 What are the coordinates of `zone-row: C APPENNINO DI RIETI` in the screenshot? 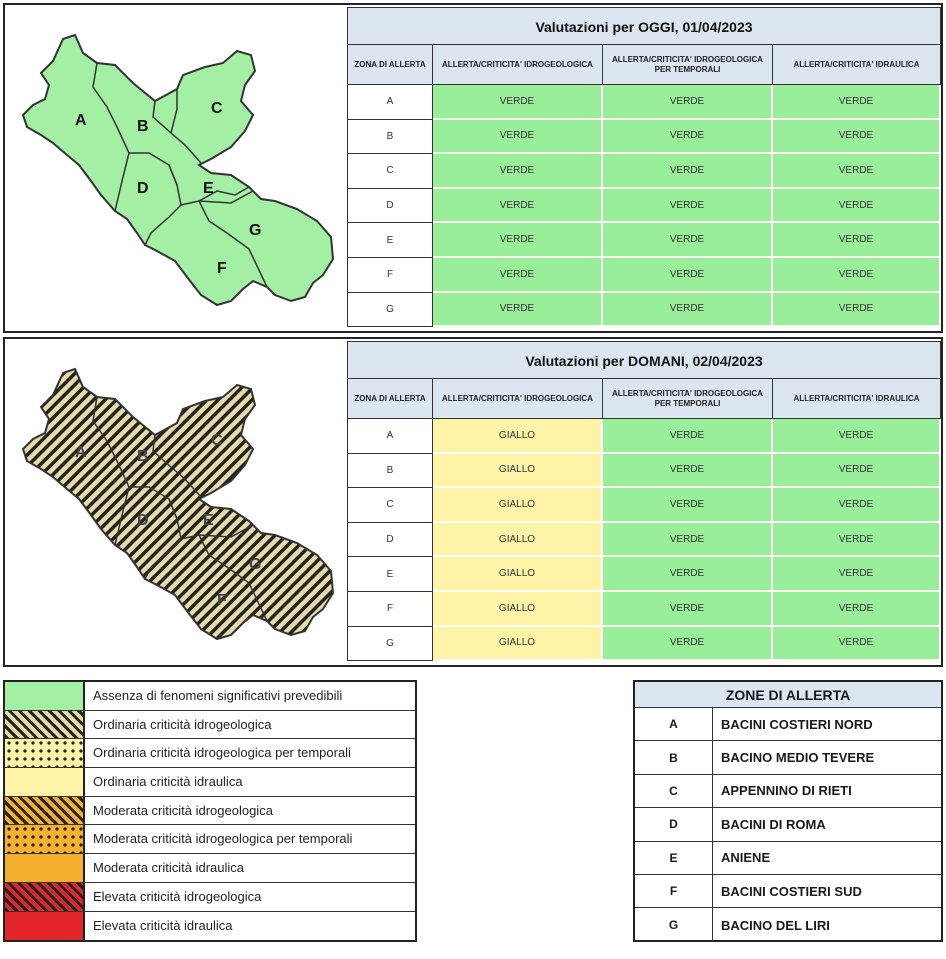 It's located at (788, 791).